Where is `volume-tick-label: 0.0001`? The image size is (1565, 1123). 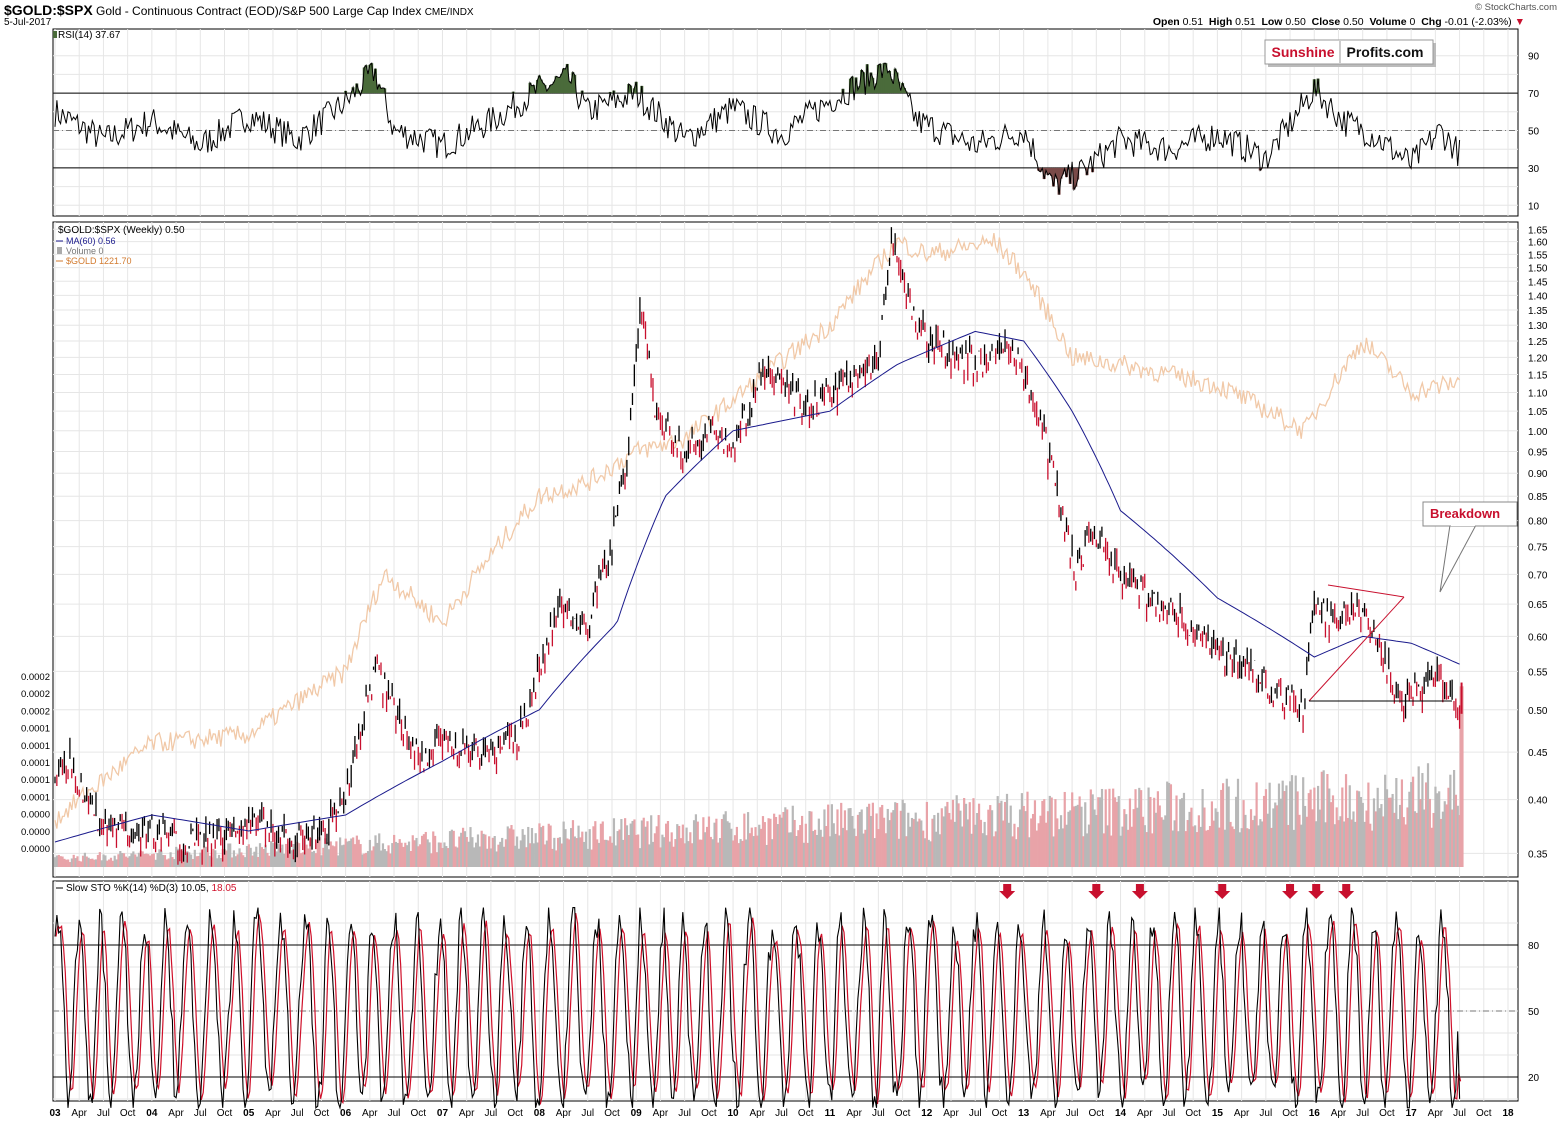 volume-tick-label: 0.0001 is located at coordinates (35, 797).